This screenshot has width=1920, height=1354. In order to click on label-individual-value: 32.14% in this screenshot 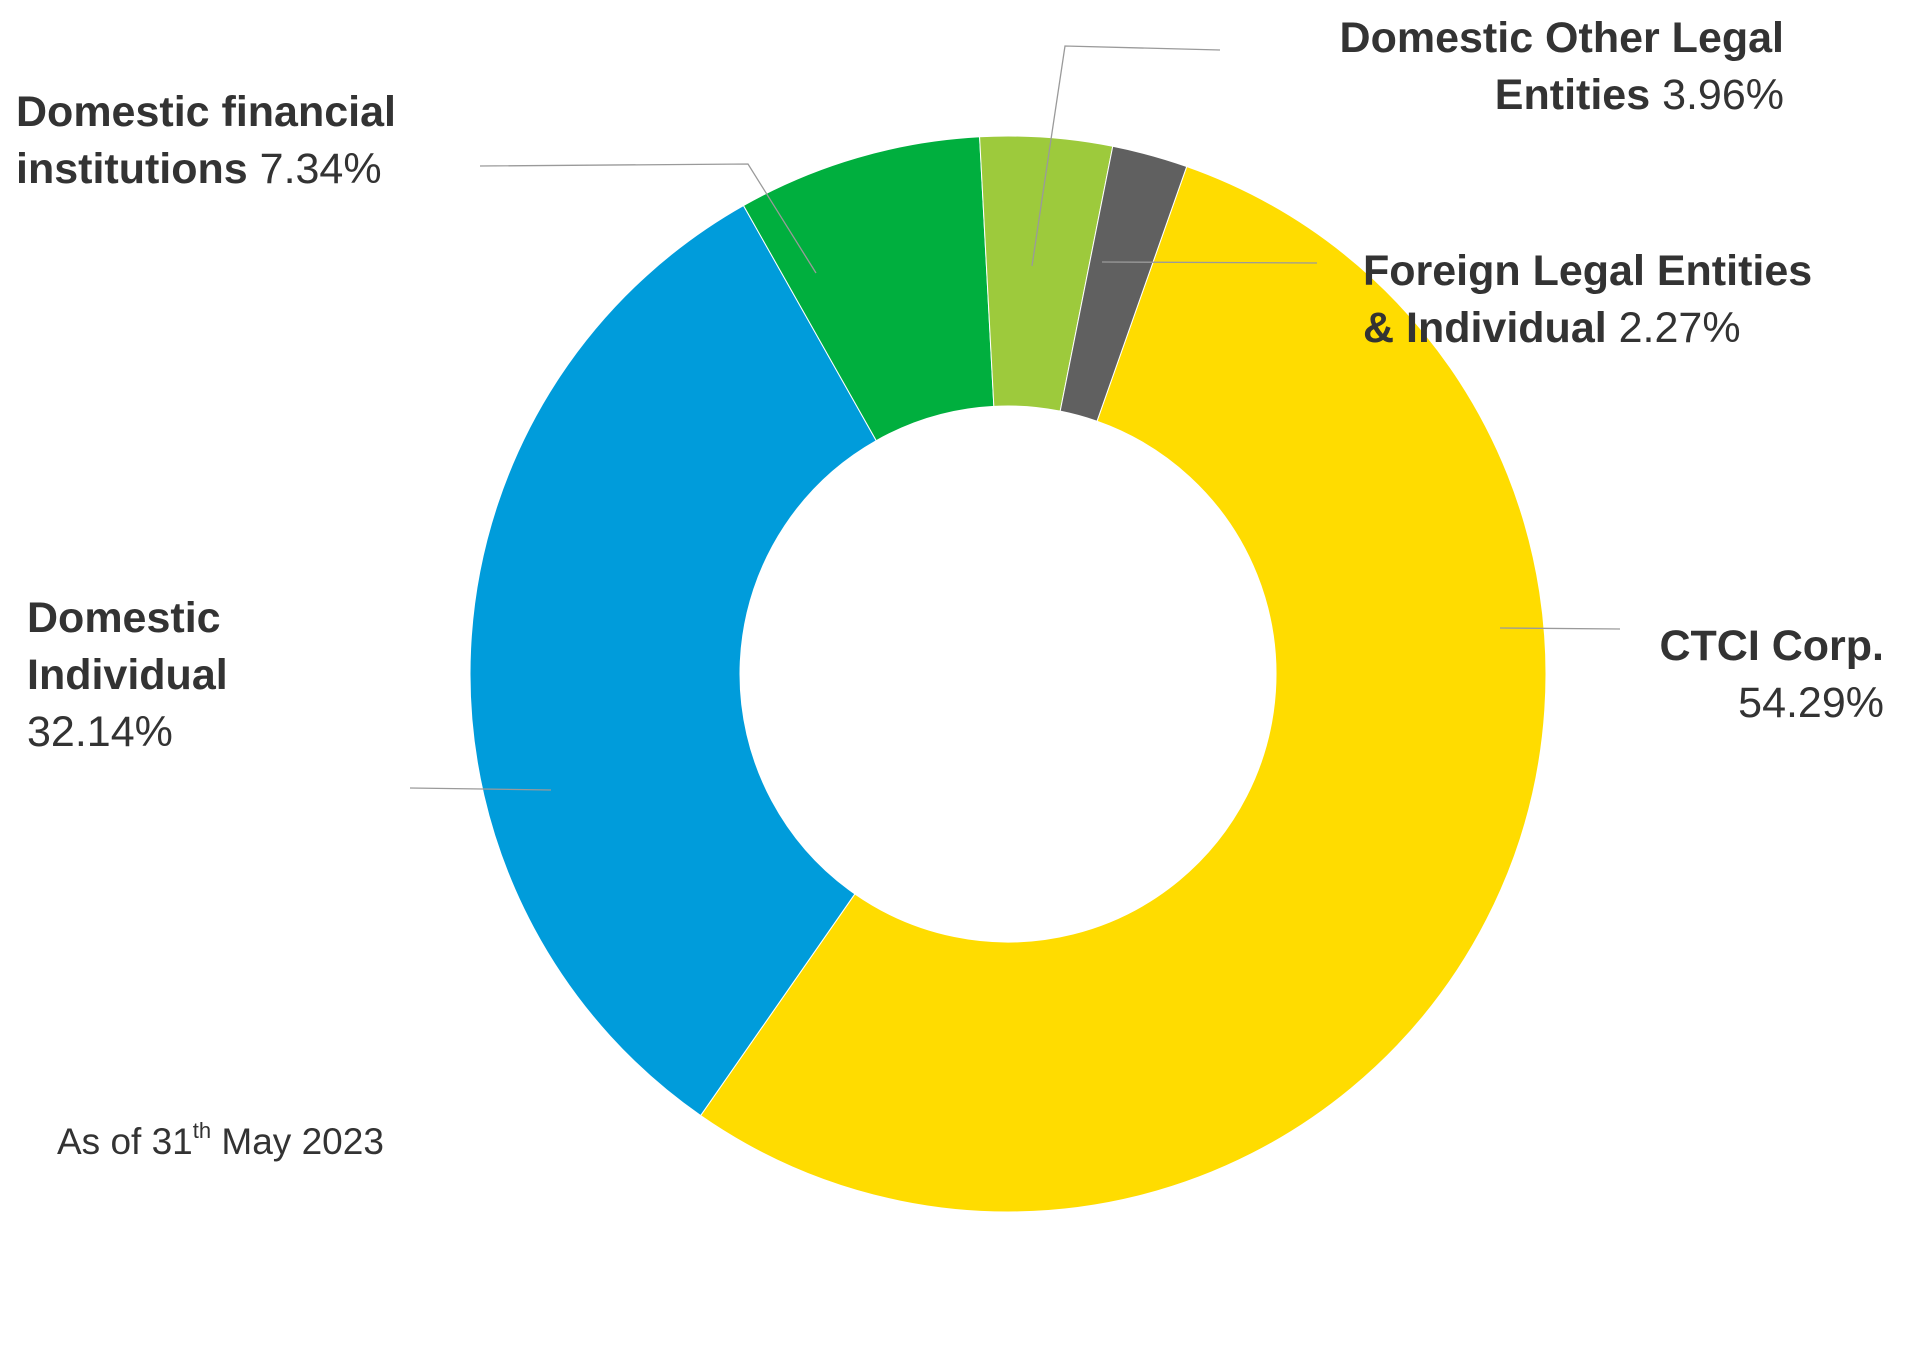, I will do `click(100, 732)`.